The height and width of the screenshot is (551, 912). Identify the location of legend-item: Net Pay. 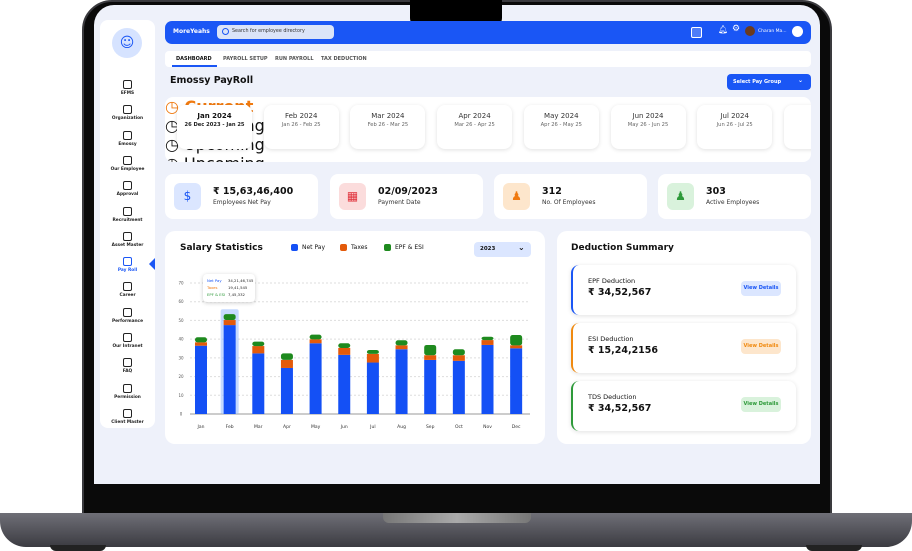
(308, 247).